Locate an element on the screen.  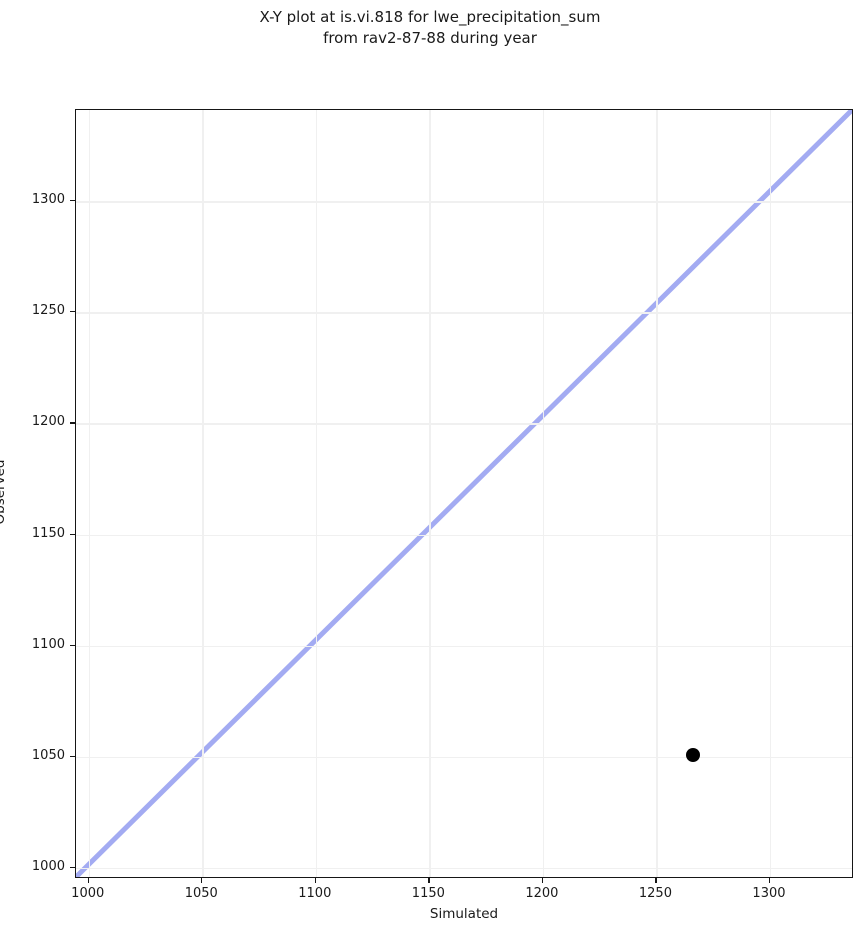
x-axis-label: Simulated is located at coordinates (464, 914).